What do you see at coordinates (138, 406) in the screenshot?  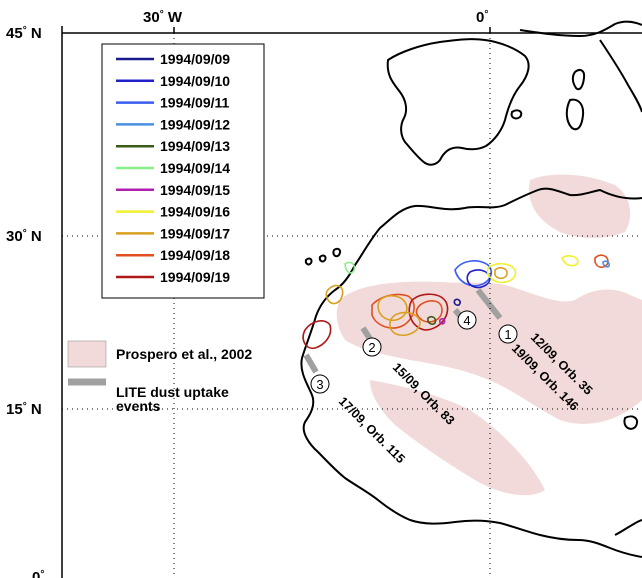 I see `lite-label-line2: events` at bounding box center [138, 406].